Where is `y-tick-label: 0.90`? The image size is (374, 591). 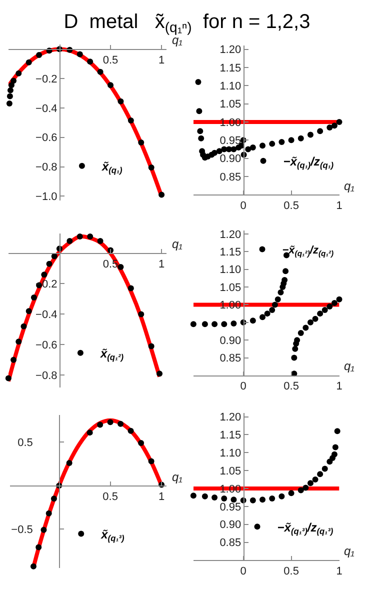
y-tick-label: 0.90 is located at coordinates (231, 159).